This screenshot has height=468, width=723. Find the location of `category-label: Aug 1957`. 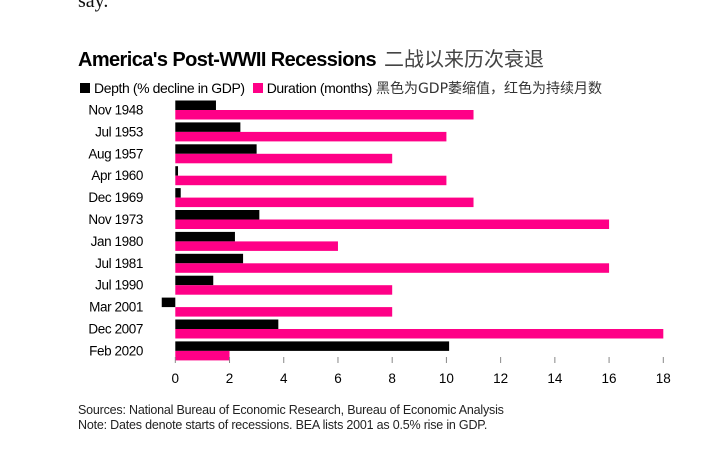

category-label: Aug 1957 is located at coordinates (115, 153).